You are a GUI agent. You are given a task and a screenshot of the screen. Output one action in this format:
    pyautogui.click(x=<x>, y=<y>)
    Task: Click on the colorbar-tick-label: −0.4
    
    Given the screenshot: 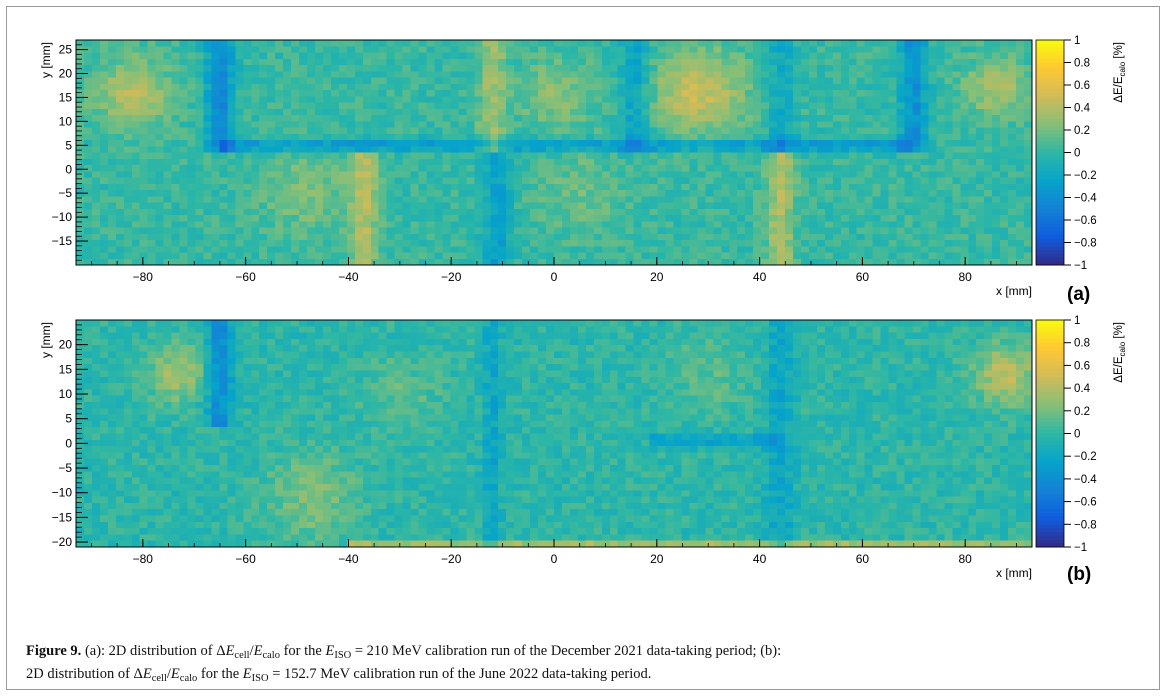 What is the action you would take?
    pyautogui.click(x=1085, y=199)
    